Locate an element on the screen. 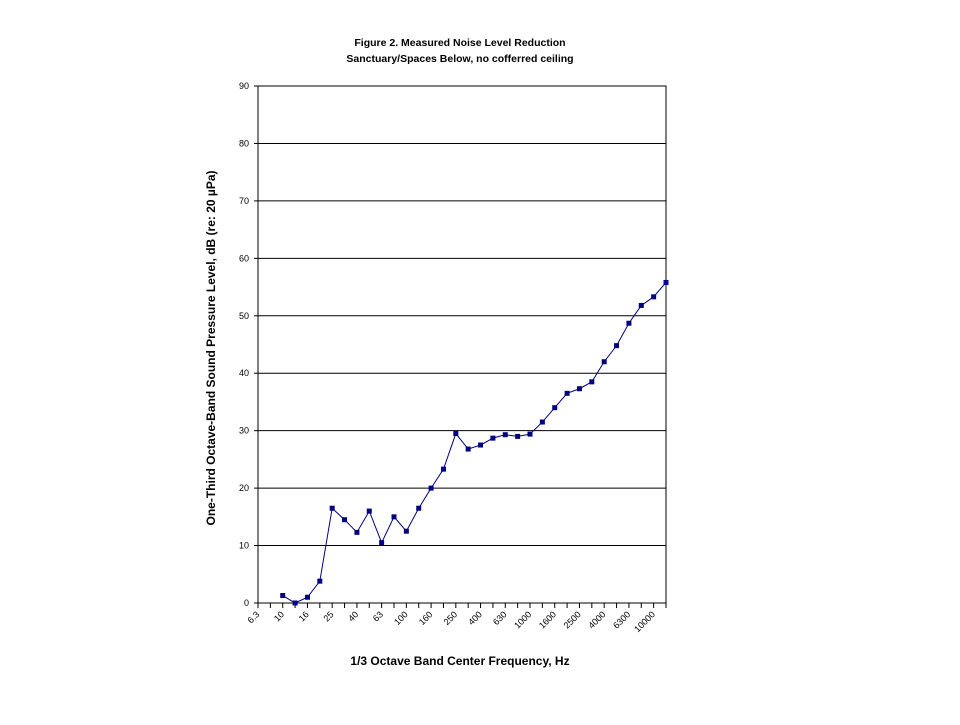 The width and height of the screenshot is (960, 725). chart-title: Figure 2. Measured Noise Level Reduction is located at coordinates (459, 43).